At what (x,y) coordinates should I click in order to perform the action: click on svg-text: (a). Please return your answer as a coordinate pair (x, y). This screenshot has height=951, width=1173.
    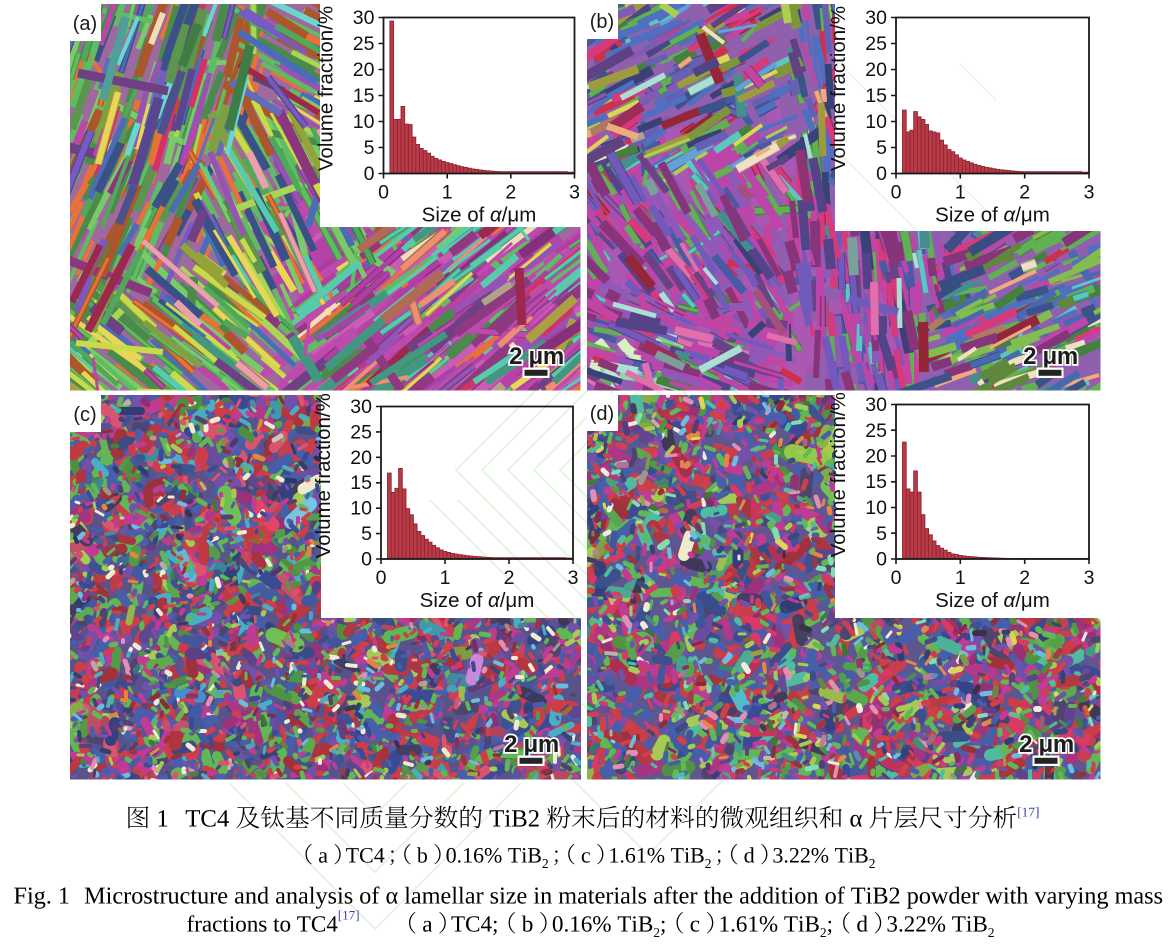
    Looking at the image, I should click on (85, 24).